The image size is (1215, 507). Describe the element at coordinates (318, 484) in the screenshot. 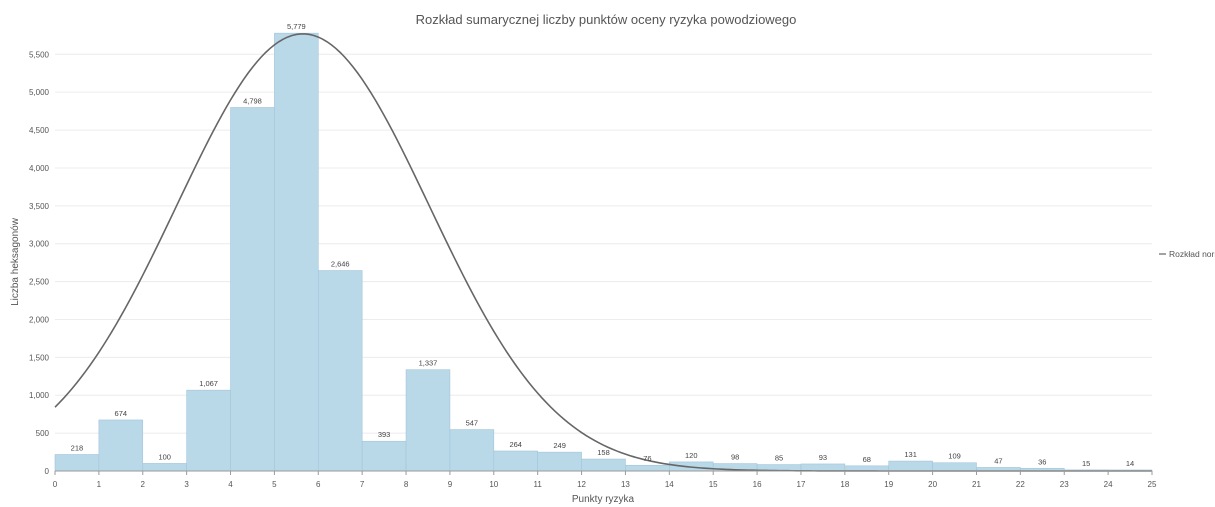

I see `x-tick-label: 6` at that location.